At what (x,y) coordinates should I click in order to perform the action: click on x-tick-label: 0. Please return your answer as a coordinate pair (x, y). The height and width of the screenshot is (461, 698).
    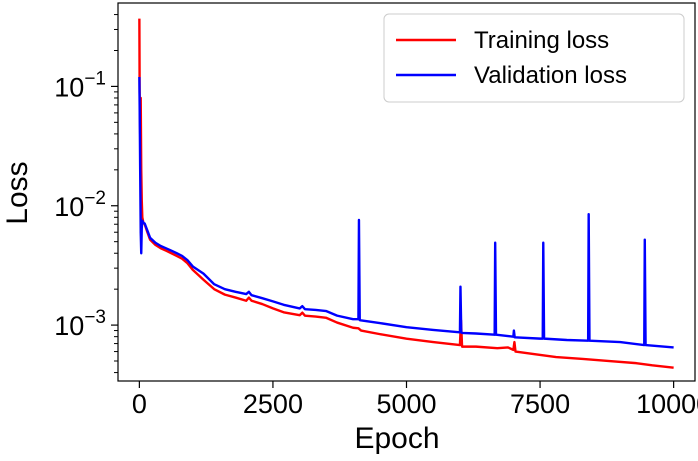
    Looking at the image, I should click on (139, 404).